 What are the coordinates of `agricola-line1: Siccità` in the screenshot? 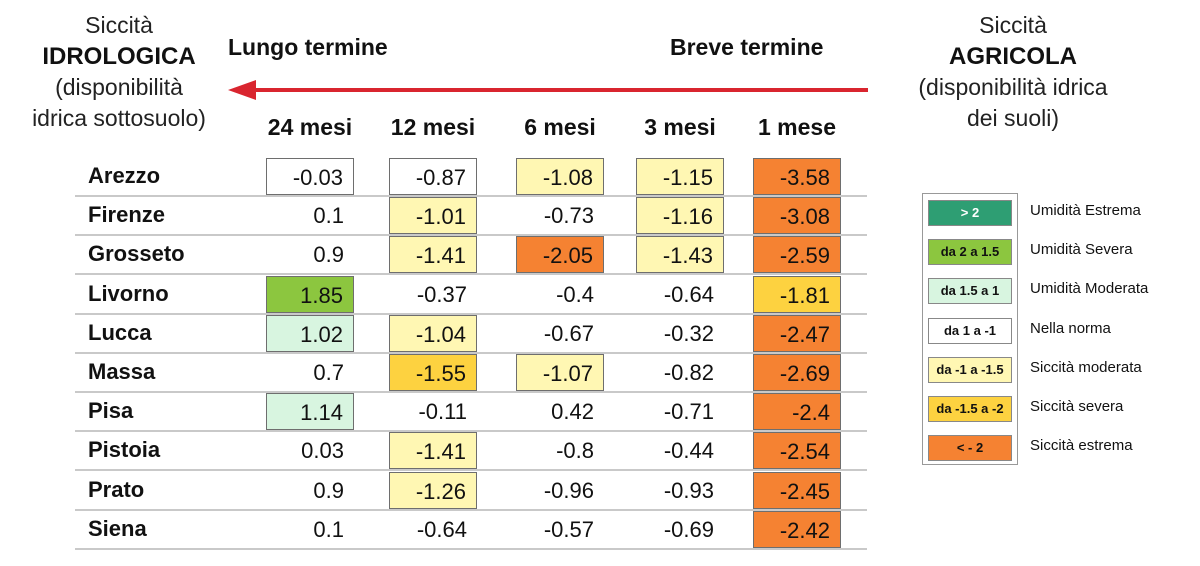 It's located at (1013, 25).